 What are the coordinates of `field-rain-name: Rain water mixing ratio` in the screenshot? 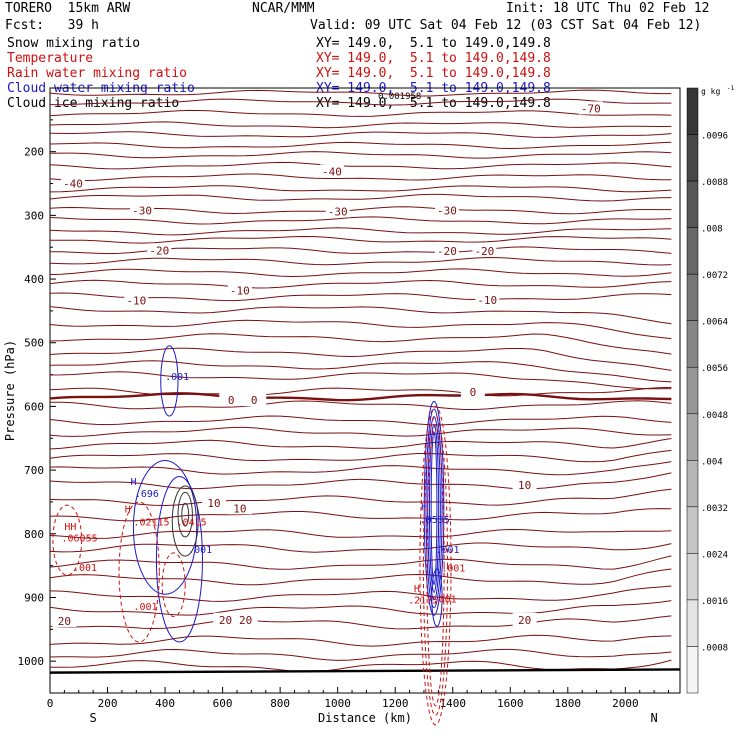 It's located at (97, 73).